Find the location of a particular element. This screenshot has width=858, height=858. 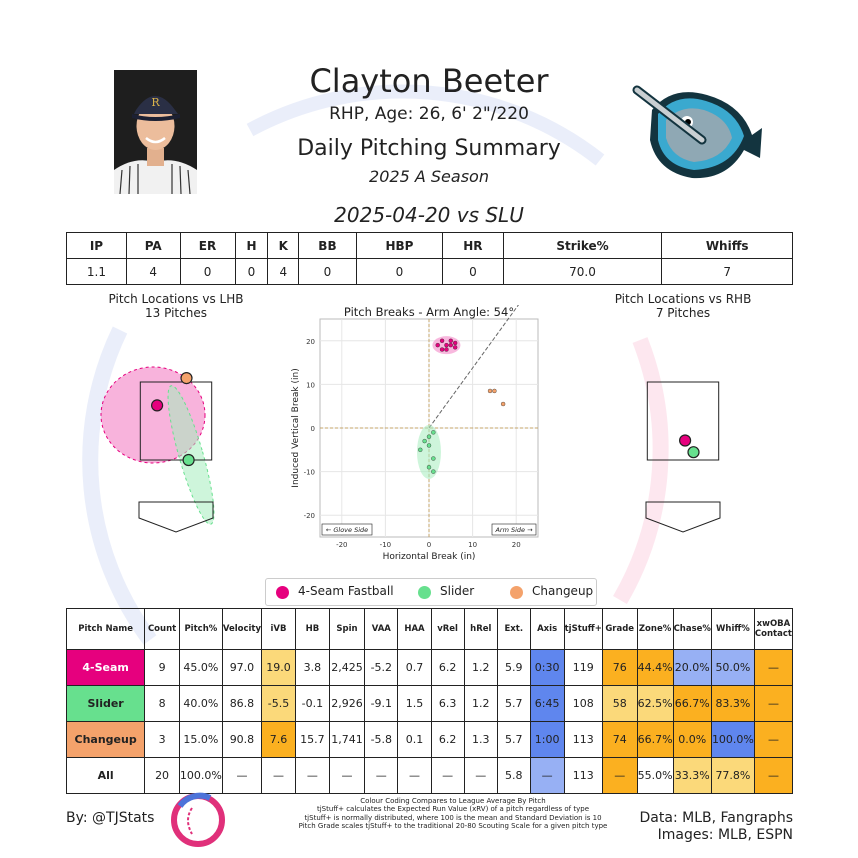

pitch-table-header: Pitch% is located at coordinates (200, 629).